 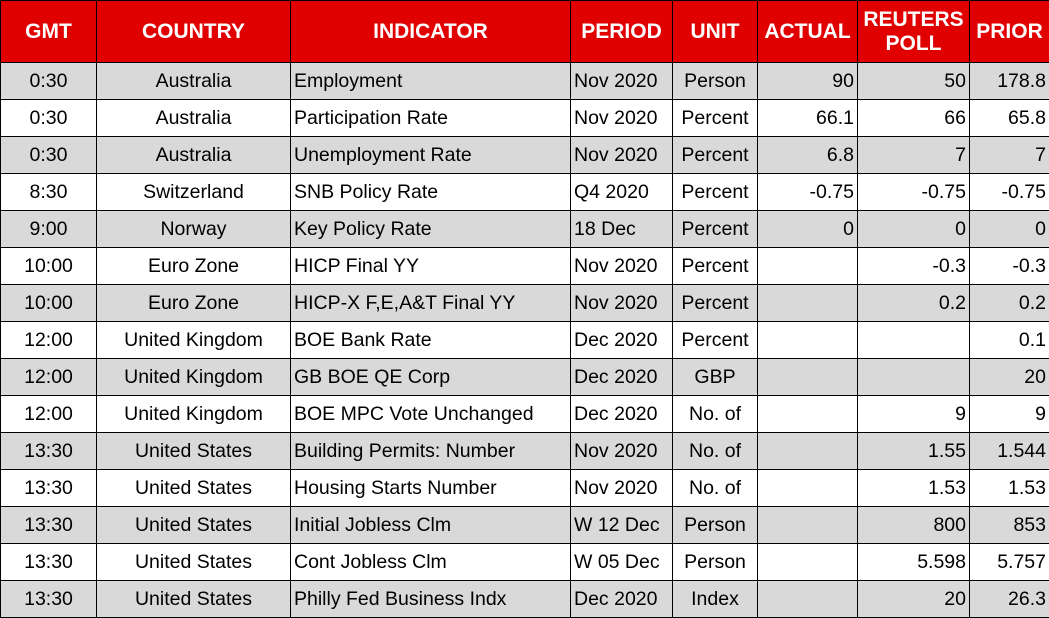 I want to click on table-cell: W 05 Dec, so click(x=622, y=562).